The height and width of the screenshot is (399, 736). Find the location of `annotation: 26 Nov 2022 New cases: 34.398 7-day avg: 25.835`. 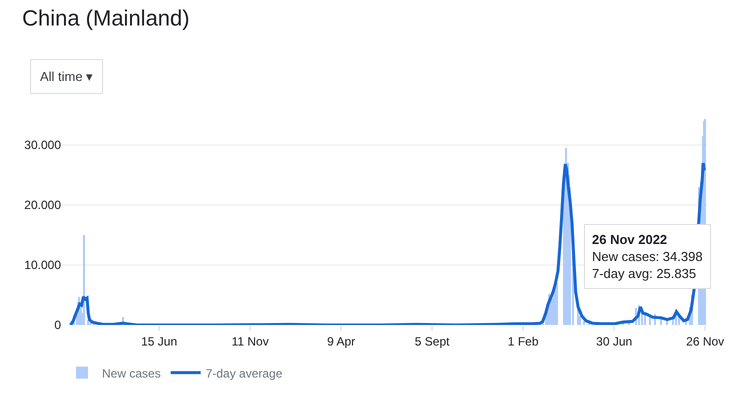

annotation: 26 Nov 2022 New cases: 34.398 7-day avg: 25.835 is located at coordinates (647, 256).